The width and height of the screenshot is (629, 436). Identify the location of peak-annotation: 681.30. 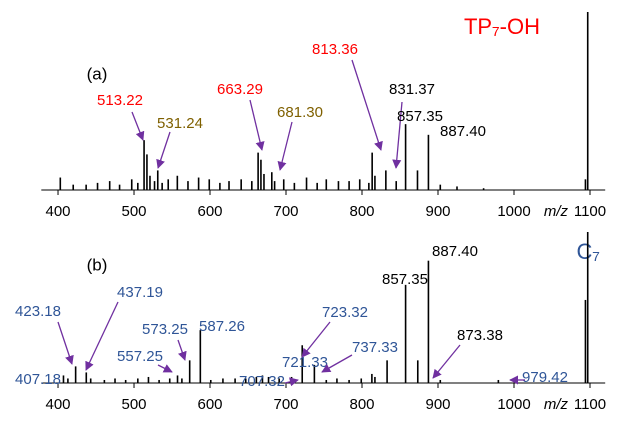
(300, 112).